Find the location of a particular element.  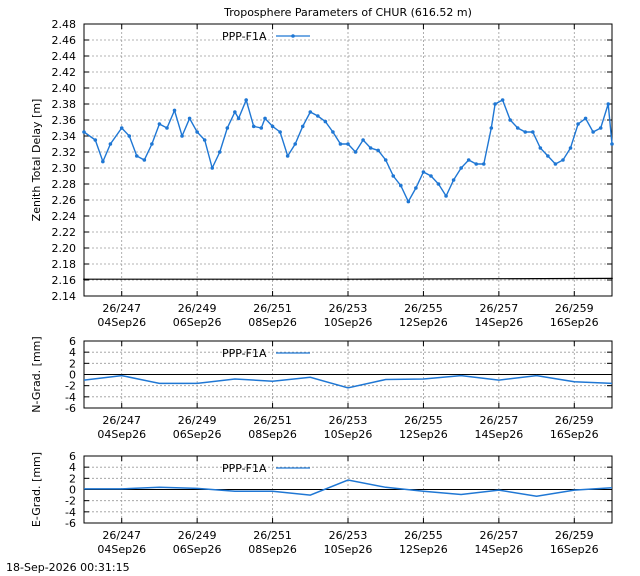

y-tick-label: 2.36 is located at coordinates (64, 120).